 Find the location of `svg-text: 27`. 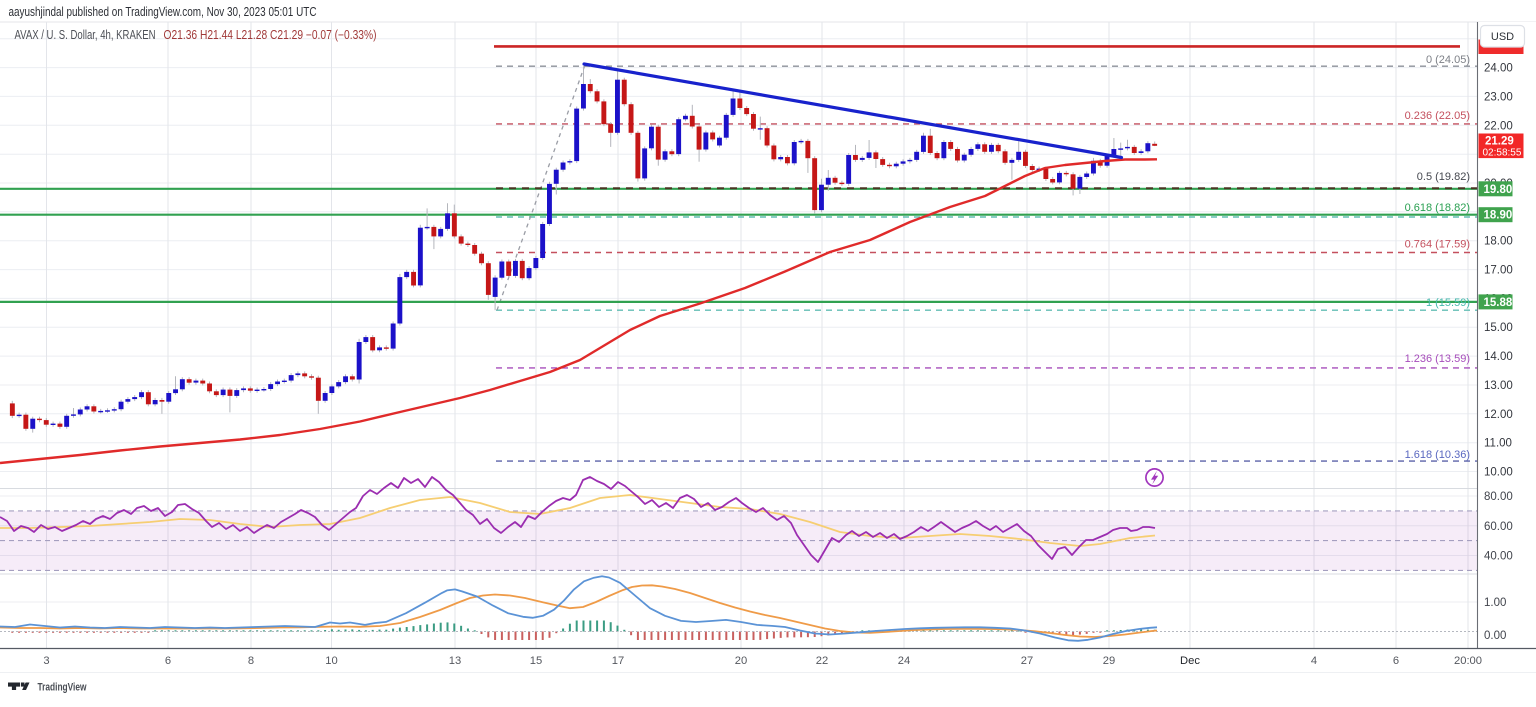

svg-text: 27 is located at coordinates (1027, 661).